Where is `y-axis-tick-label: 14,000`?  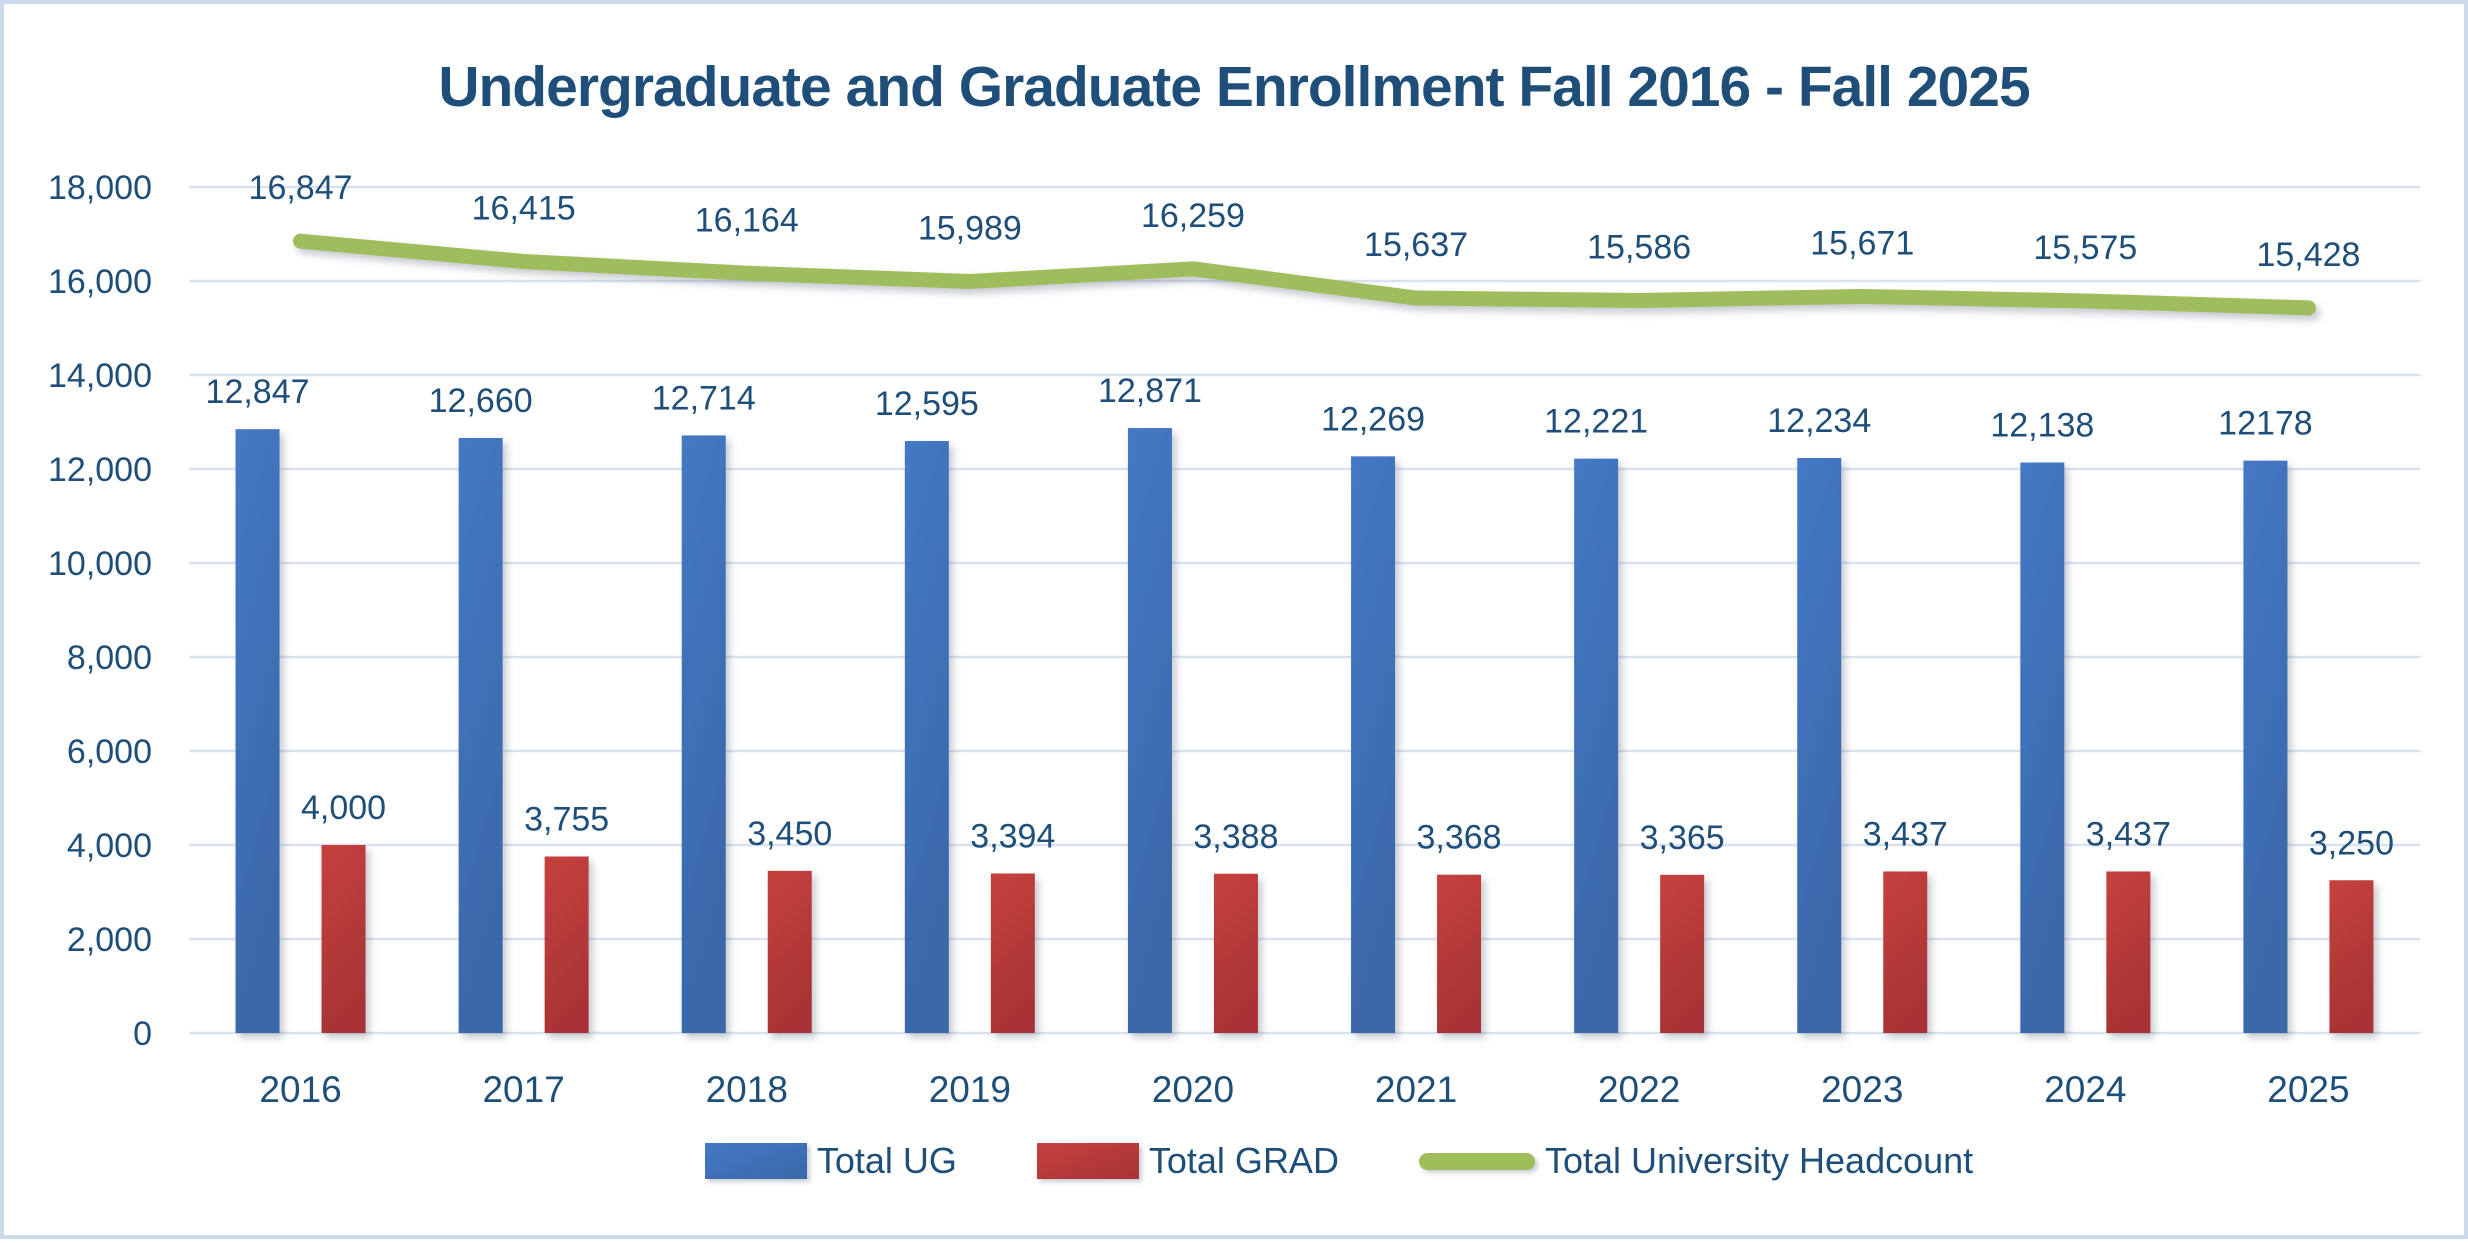
y-axis-tick-label: 14,000 is located at coordinates (100, 376).